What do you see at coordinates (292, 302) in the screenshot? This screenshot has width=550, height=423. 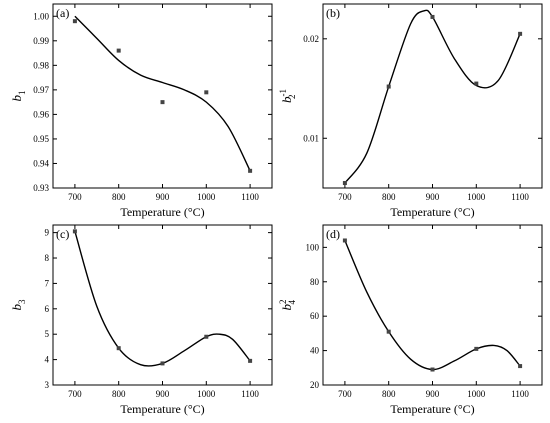 I see `y-axis-title-sub: 4` at bounding box center [292, 302].